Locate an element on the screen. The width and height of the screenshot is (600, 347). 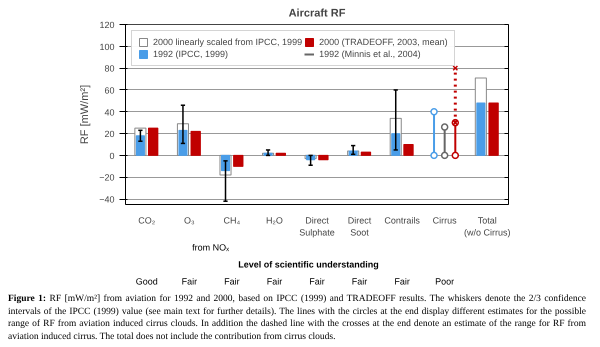
text: Poor is located at coordinates (444, 281).